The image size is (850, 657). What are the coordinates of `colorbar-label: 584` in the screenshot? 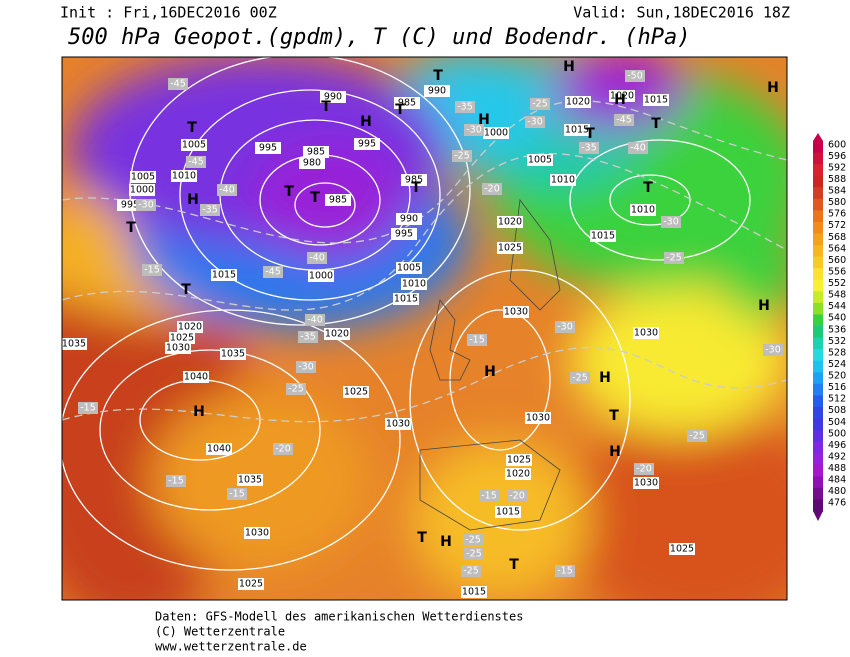 It's located at (837, 191).